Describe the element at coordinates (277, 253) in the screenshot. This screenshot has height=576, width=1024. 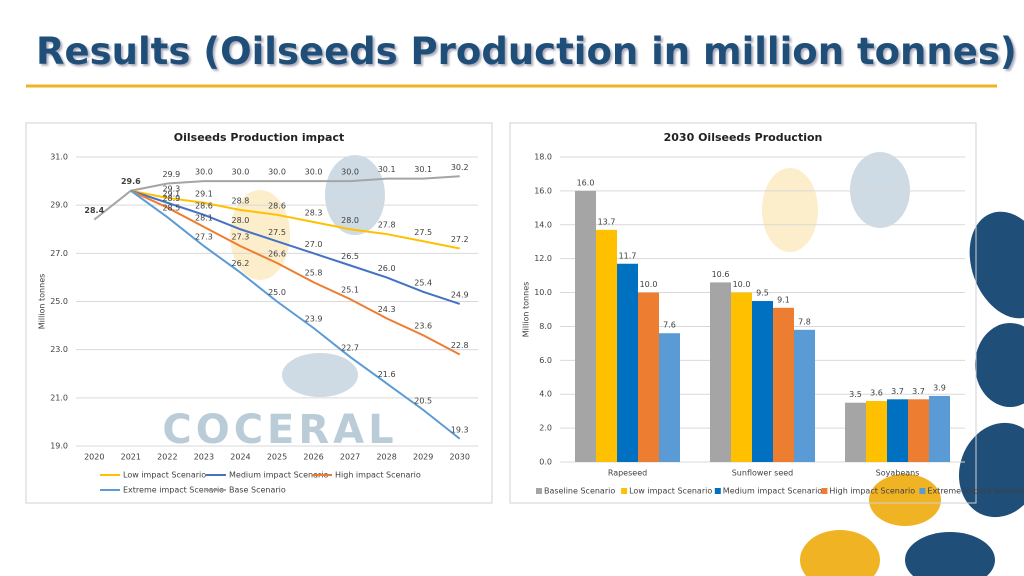
I see `data-label: 26.6` at that location.